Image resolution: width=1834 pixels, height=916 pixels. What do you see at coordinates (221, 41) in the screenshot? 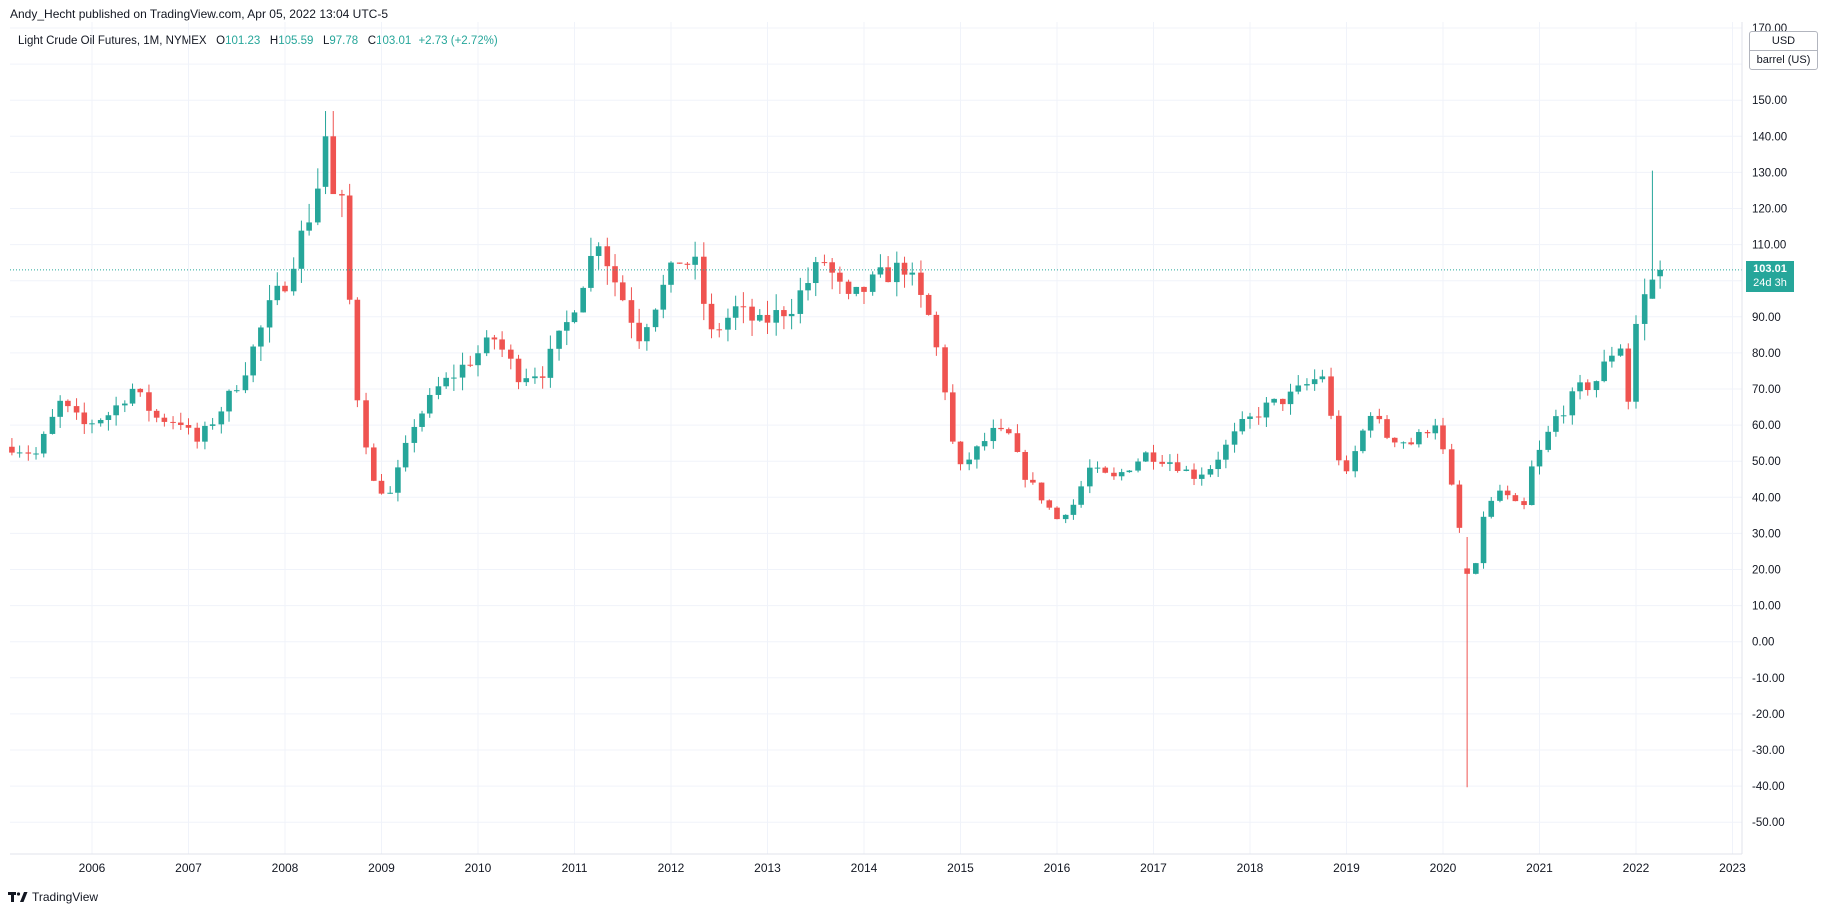
I see `open-label: O` at bounding box center [221, 41].